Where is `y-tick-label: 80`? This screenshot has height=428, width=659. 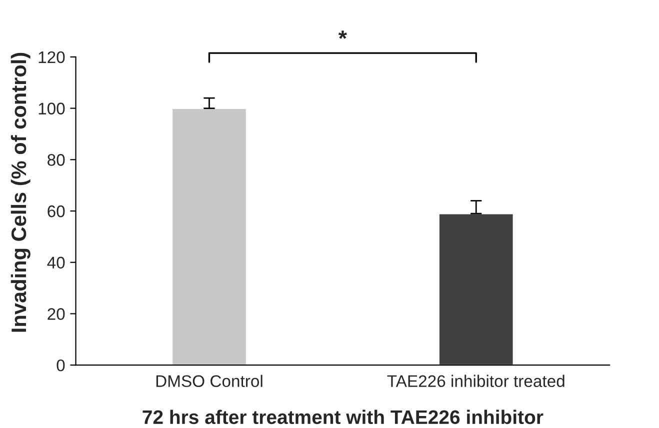
y-tick-label: 80 is located at coordinates (56, 160).